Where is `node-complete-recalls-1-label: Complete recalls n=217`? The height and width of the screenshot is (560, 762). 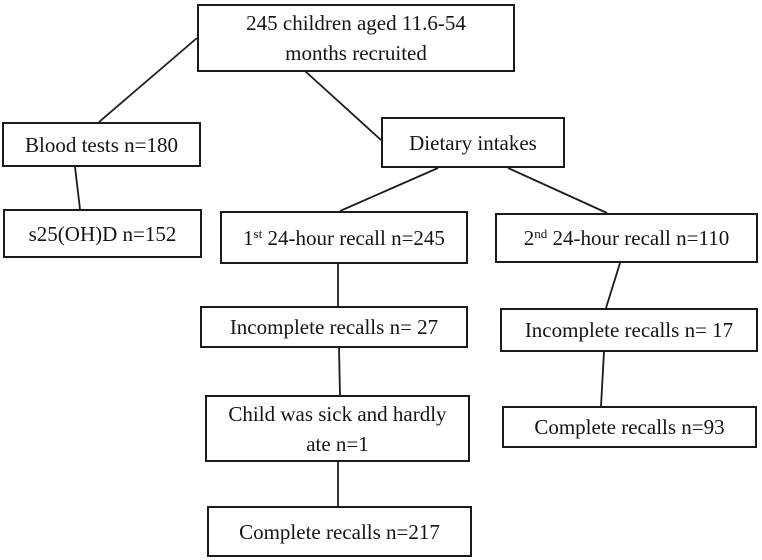 node-complete-recalls-1-label: Complete recalls n=217 is located at coordinates (339, 531).